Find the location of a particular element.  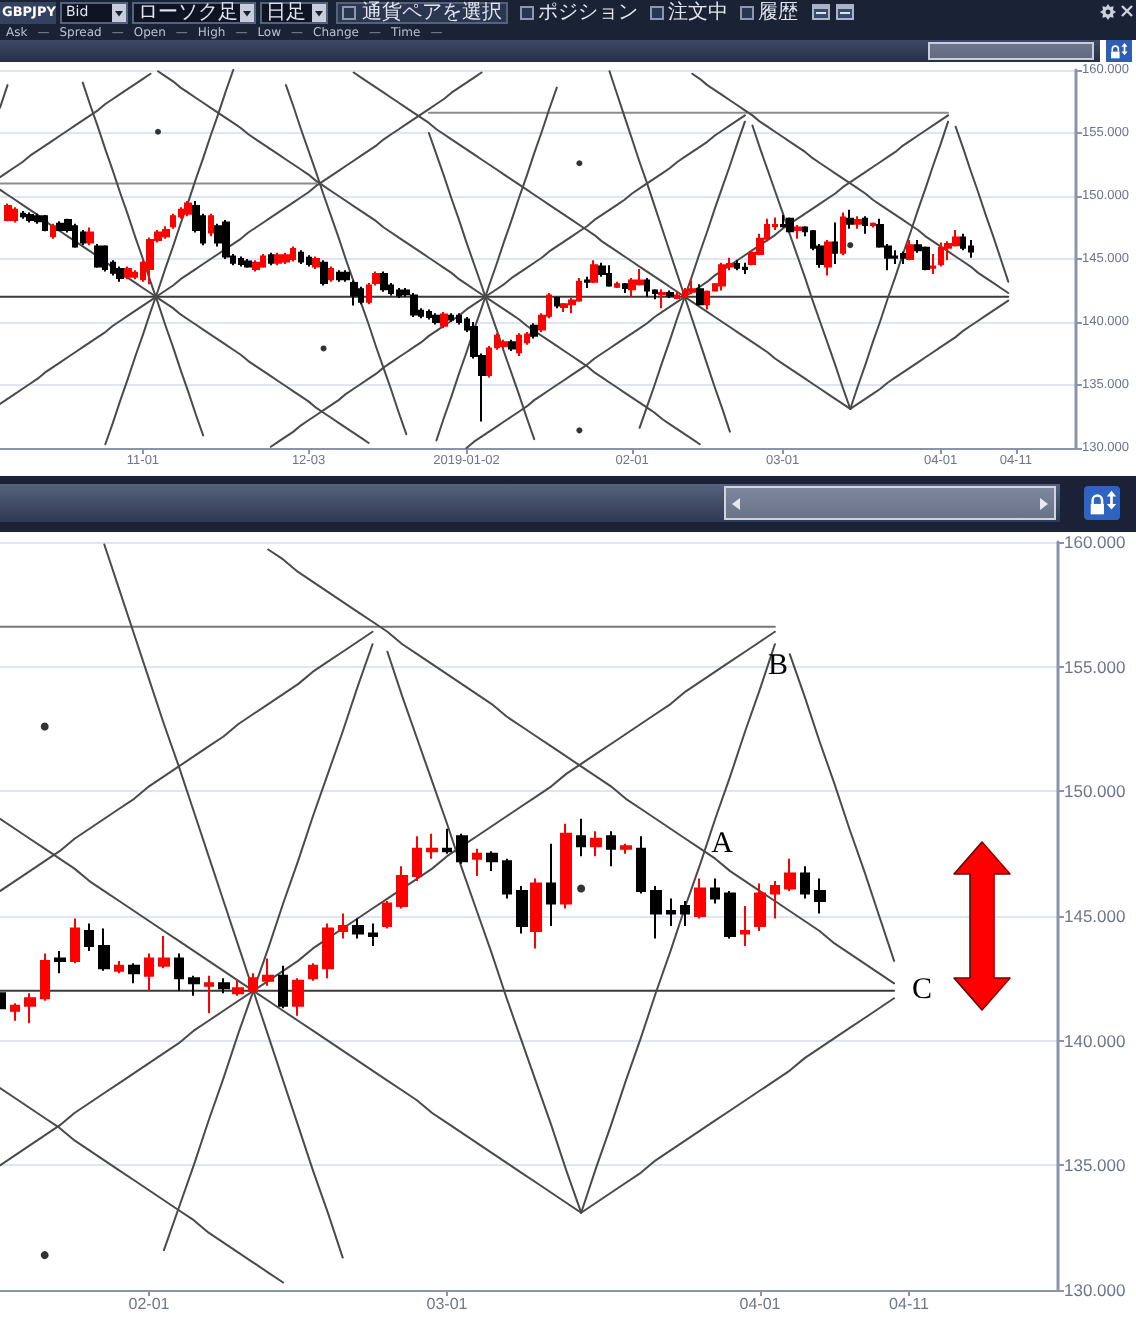

y-tick-label: 135.000 is located at coordinates (1095, 1165).